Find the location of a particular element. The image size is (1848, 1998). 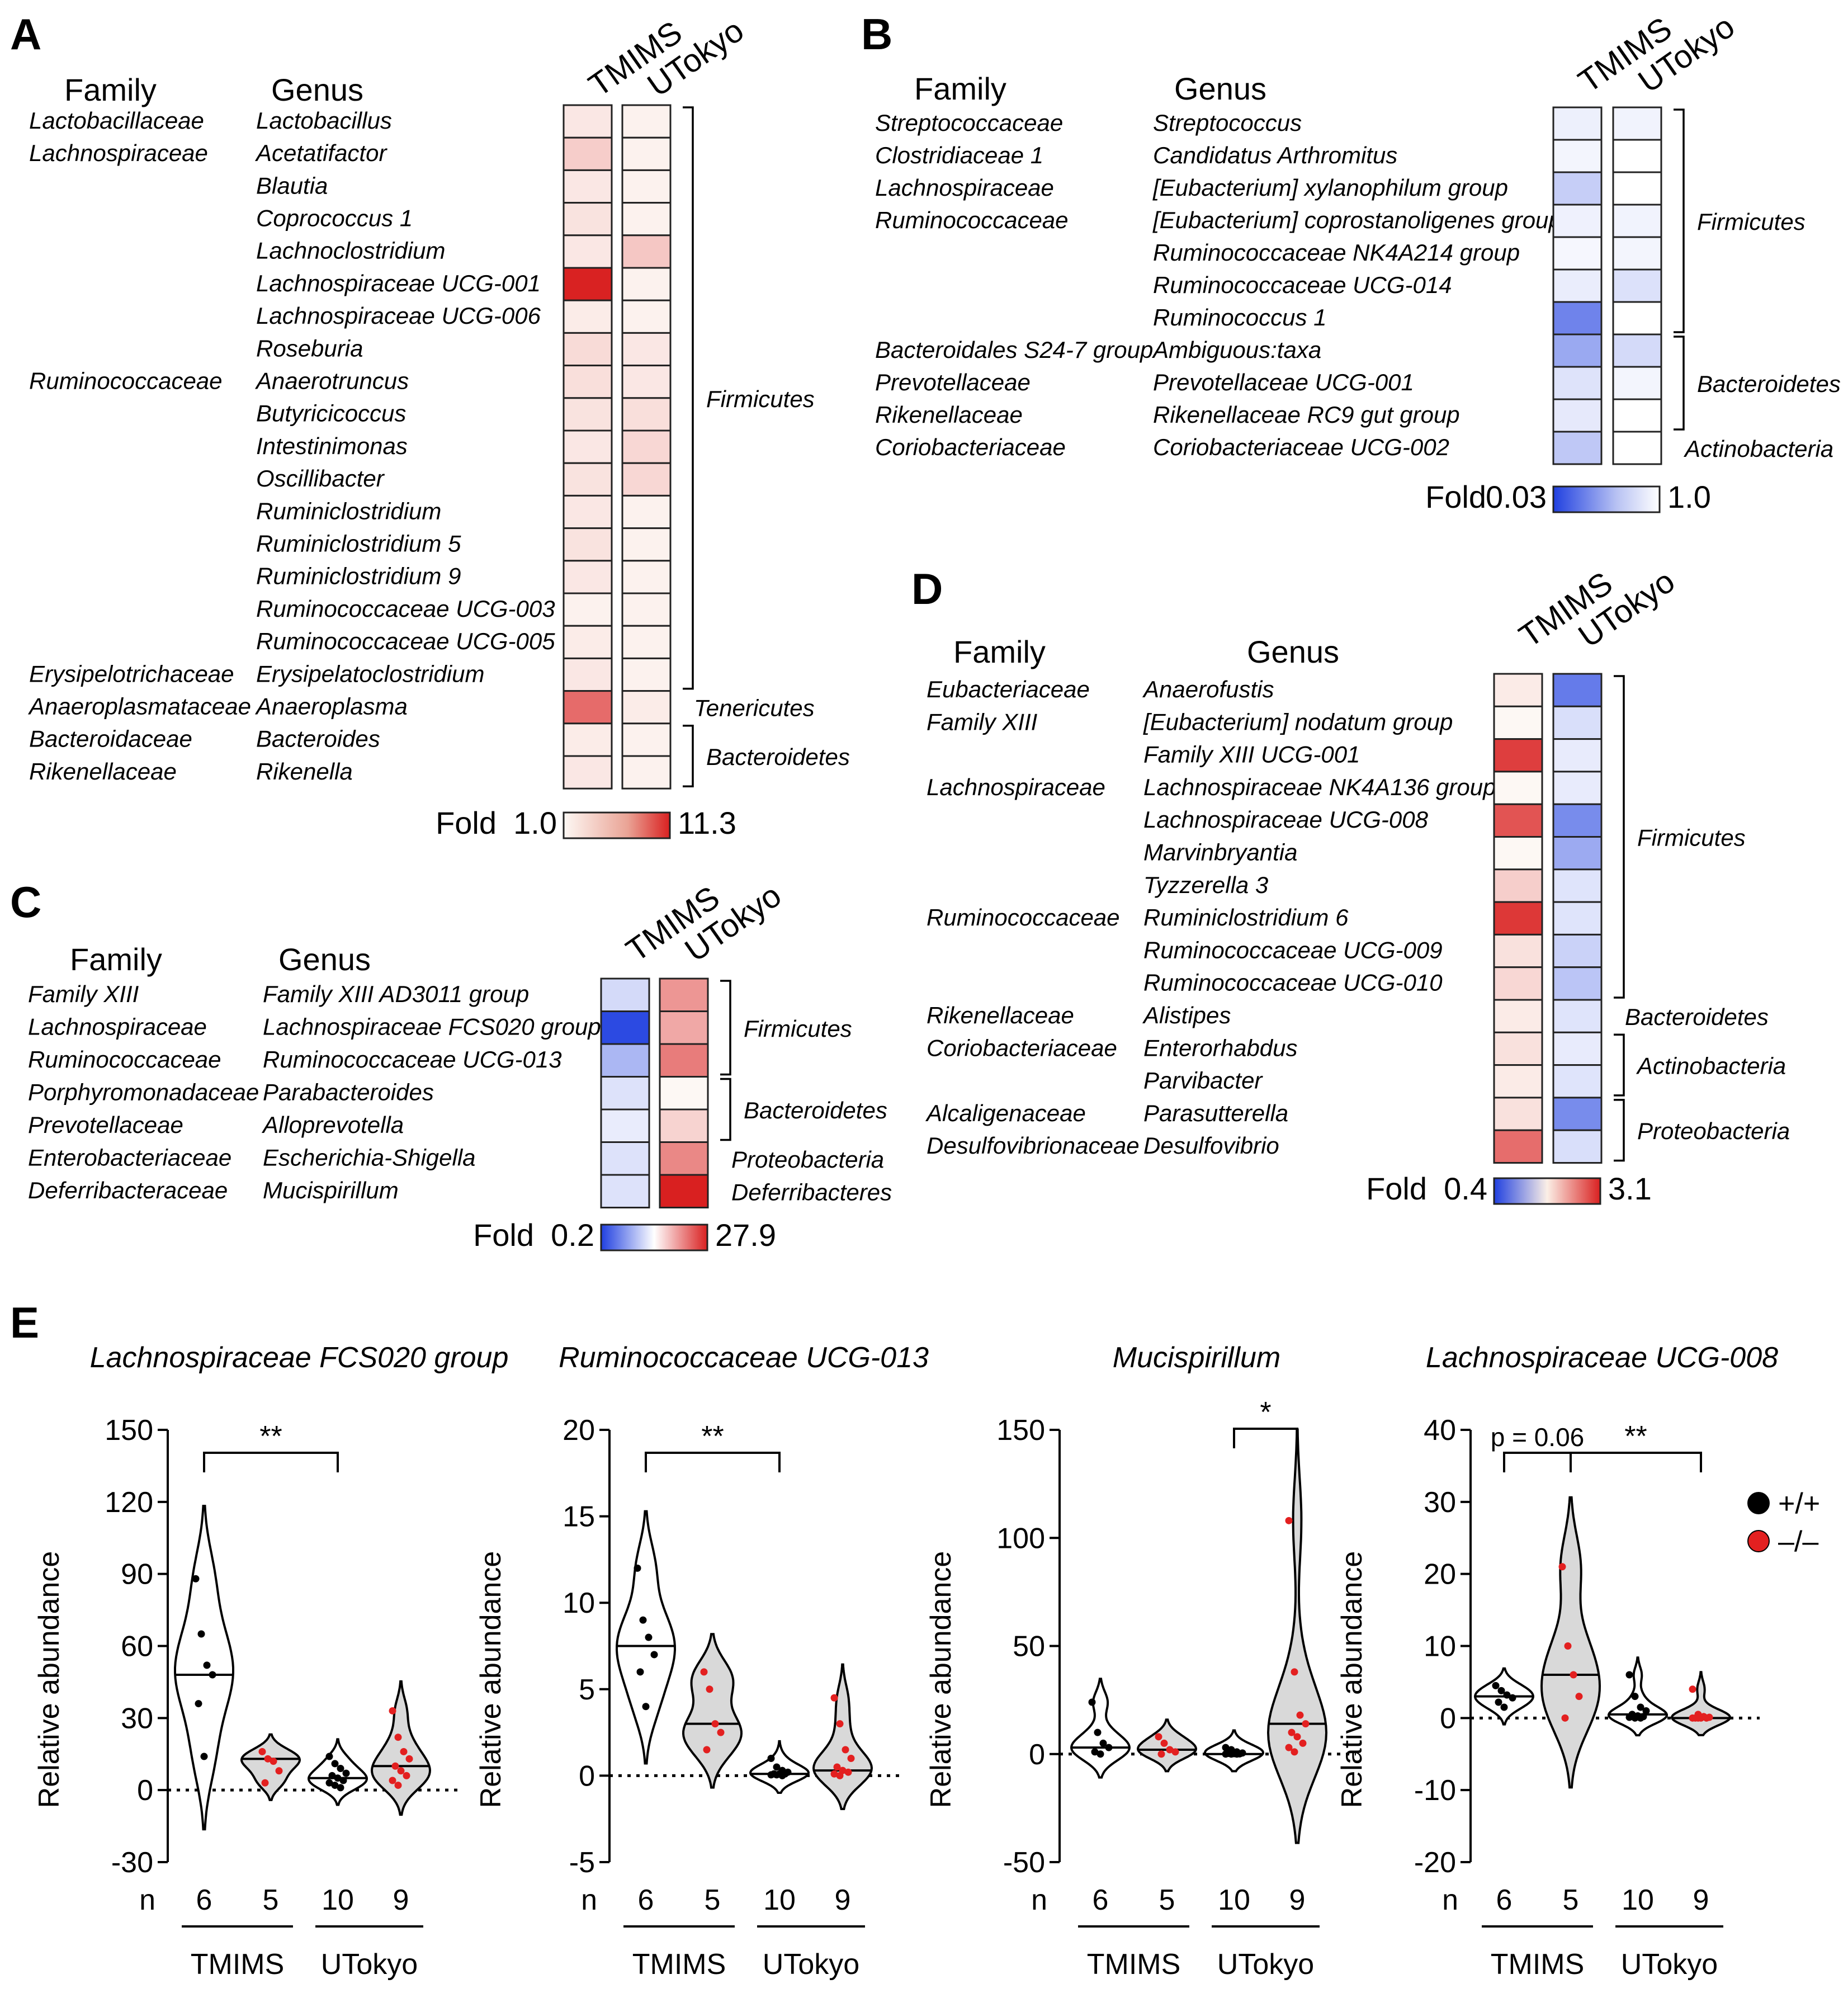

genus-label: Ruminiclostridium 6 is located at coordinates (1246, 917).